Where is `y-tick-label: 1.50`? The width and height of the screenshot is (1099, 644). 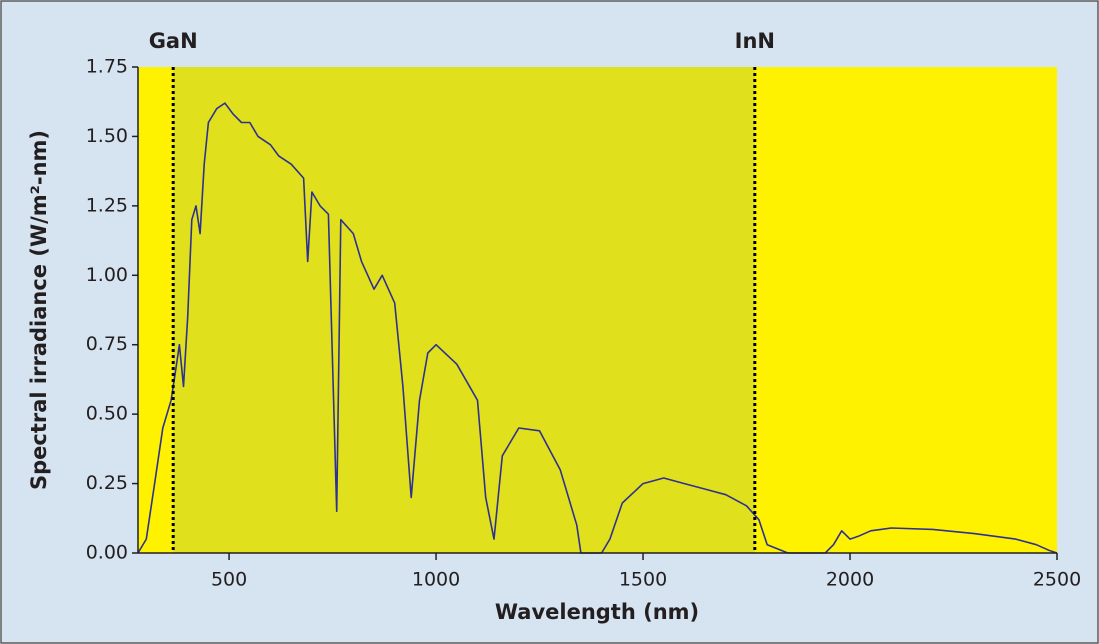
y-tick-label: 1.50 is located at coordinates (107, 136).